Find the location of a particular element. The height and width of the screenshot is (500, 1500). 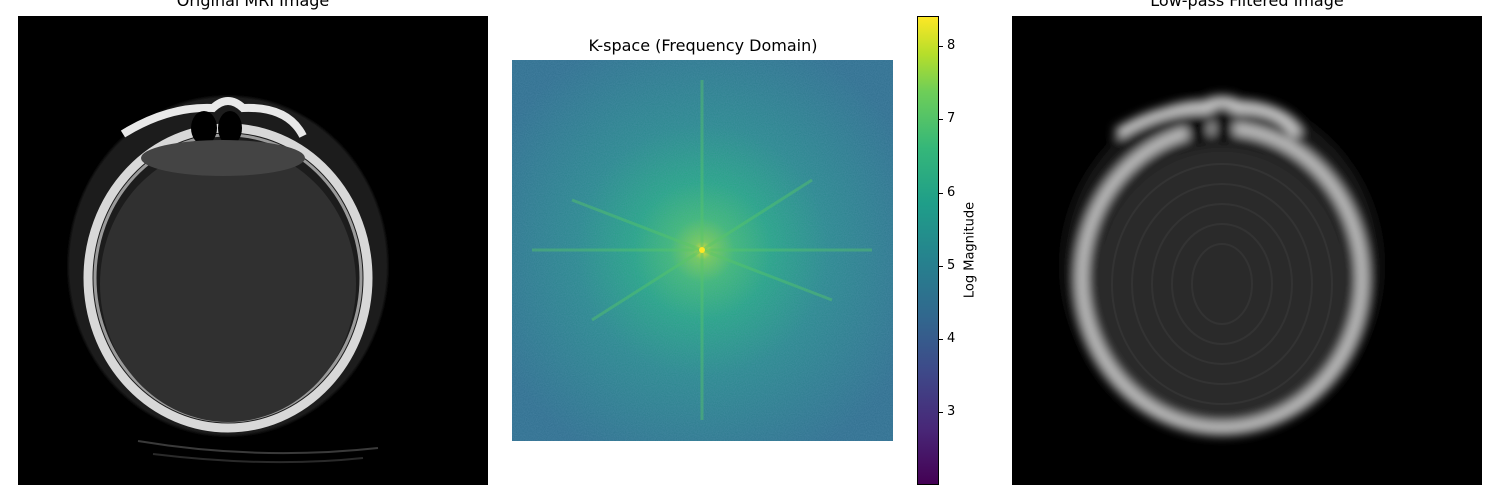

filtered-image-title: Low-pass Filtered Image is located at coordinates (1247, 5).